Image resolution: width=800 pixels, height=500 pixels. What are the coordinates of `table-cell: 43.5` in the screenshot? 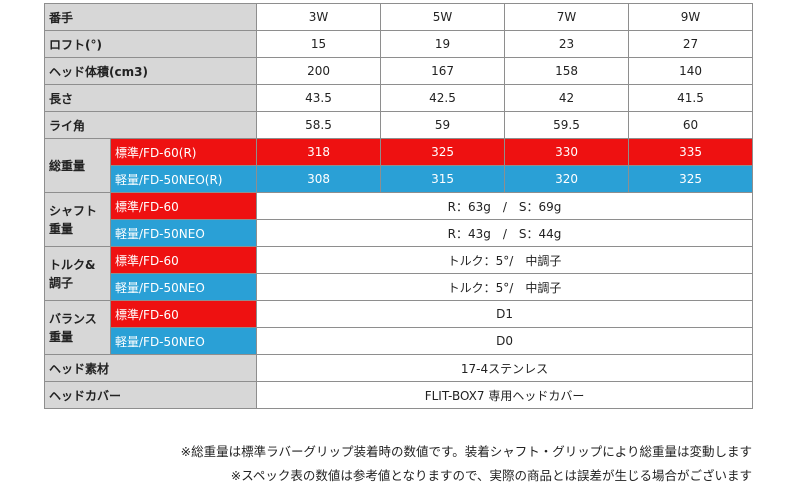 It's located at (319, 98).